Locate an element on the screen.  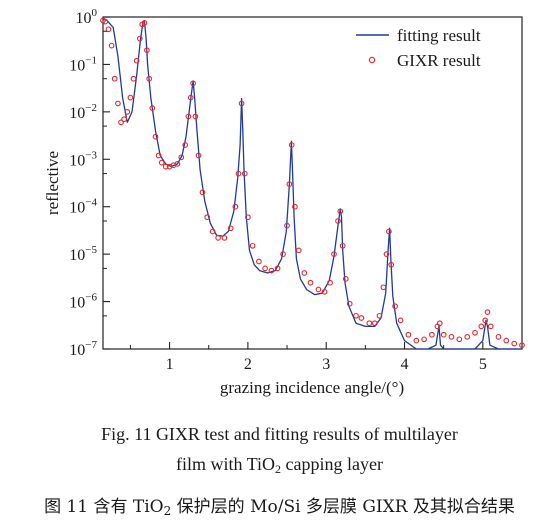
y-tick-label: 10⁻⁵ is located at coordinates (83, 254).